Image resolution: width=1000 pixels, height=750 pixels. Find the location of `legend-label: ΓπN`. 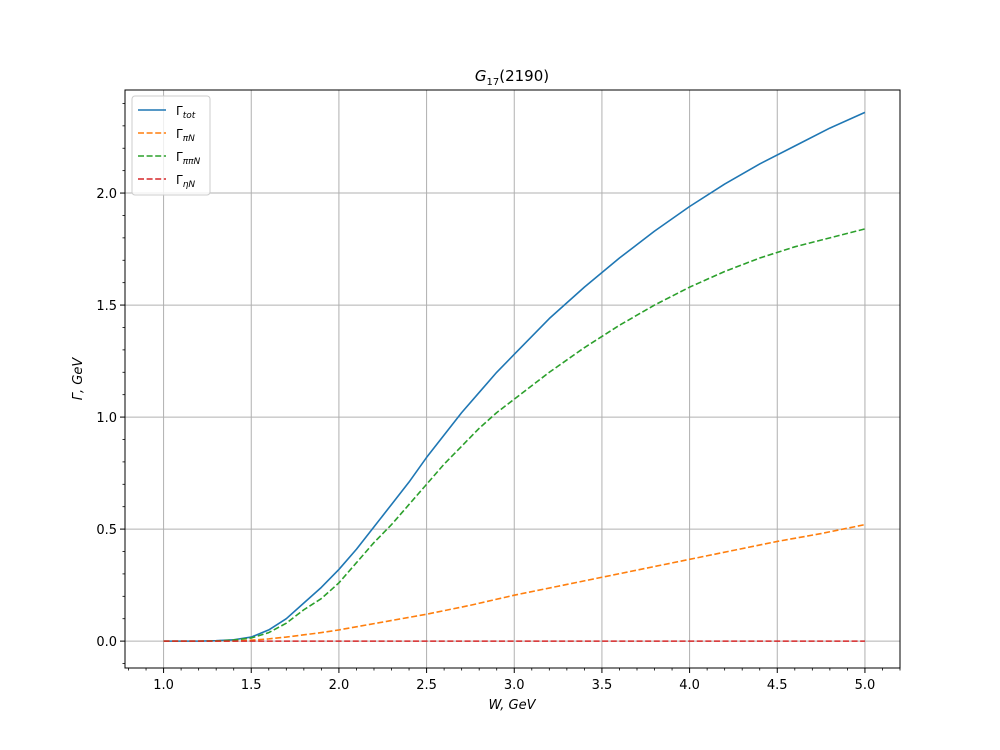

legend-label: ΓπN is located at coordinates (185, 135).